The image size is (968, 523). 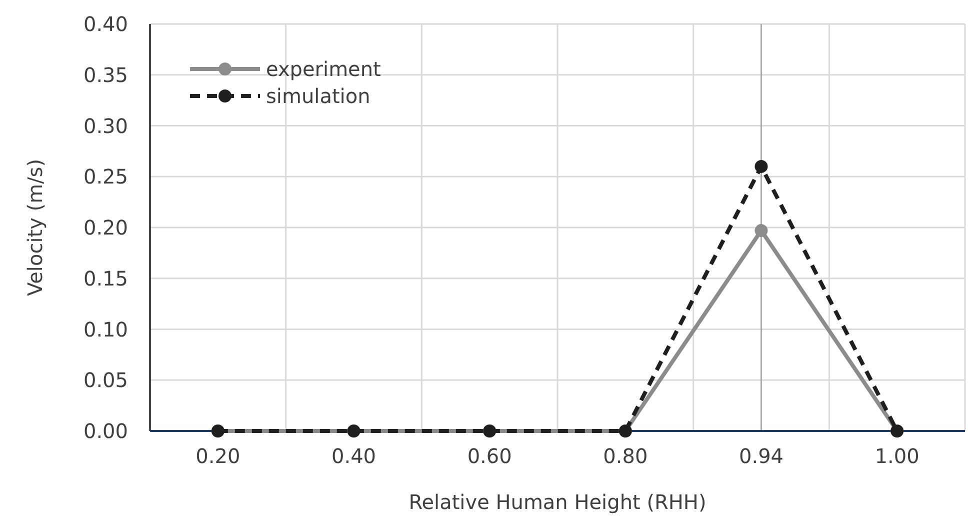 What do you see at coordinates (324, 69) in the screenshot?
I see `legend-label: experiment` at bounding box center [324, 69].